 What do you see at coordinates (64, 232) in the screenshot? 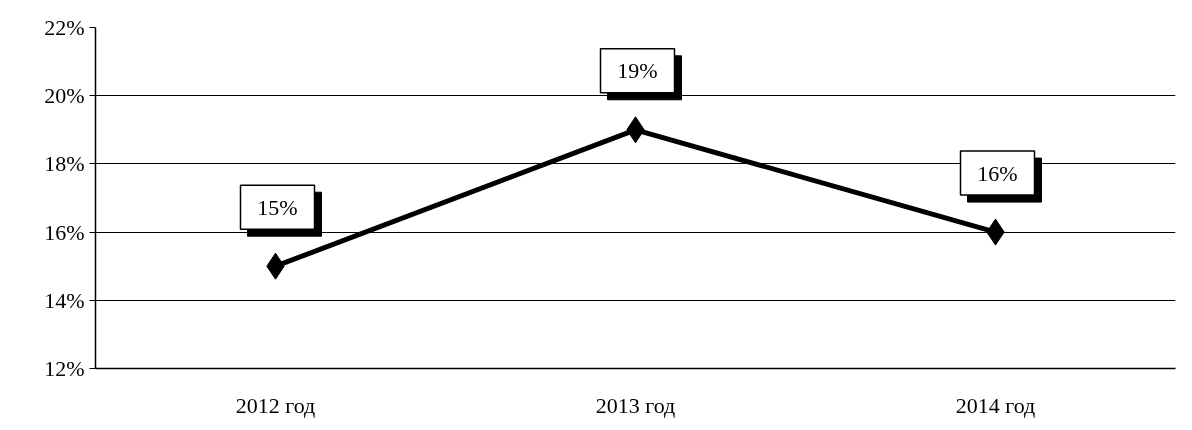
I see `y-tick-label: 16%` at bounding box center [64, 232].